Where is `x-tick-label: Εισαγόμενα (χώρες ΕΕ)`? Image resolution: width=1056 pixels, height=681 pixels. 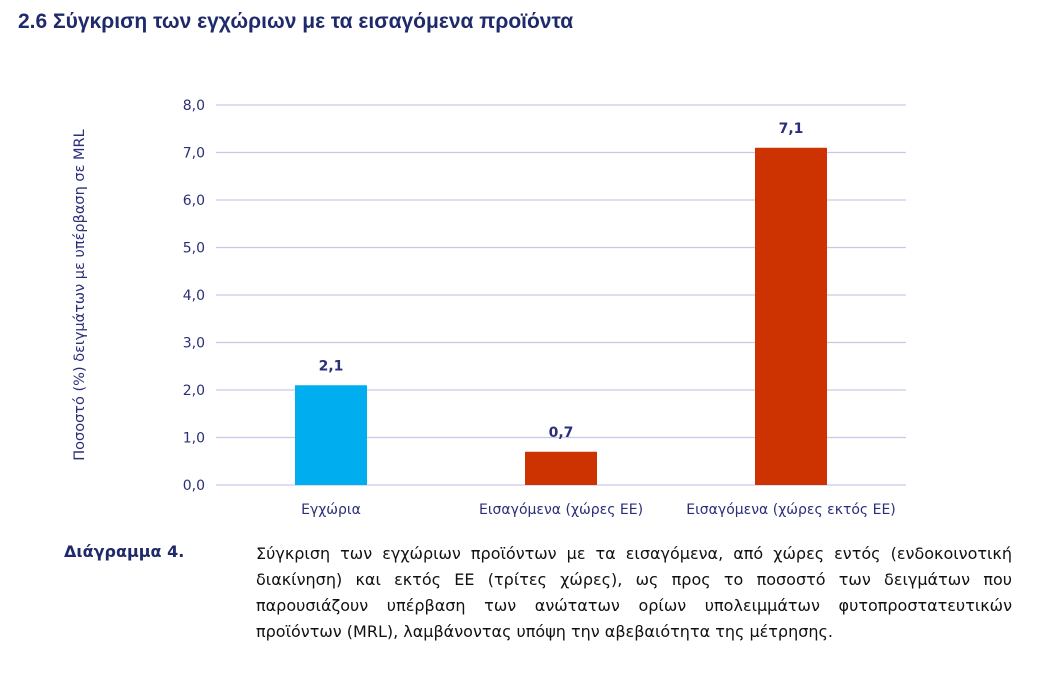 x-tick-label: Εισαγόμενα (χώρες ΕΕ) is located at coordinates (561, 510).